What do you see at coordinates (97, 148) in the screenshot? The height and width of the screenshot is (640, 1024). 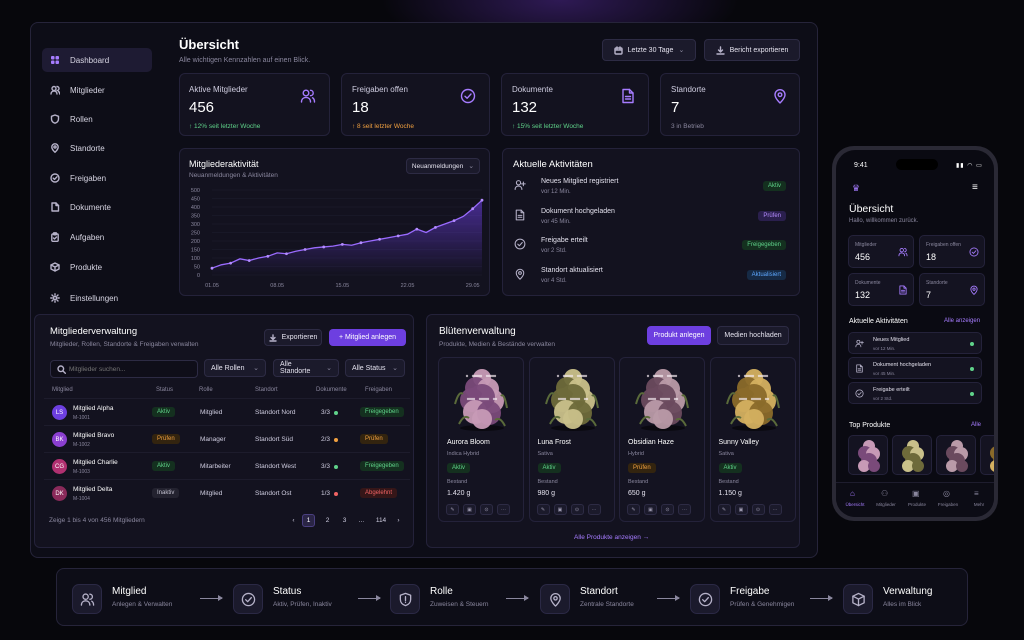 I see `sidebar-item-standorte: Standorte` at bounding box center [97, 148].